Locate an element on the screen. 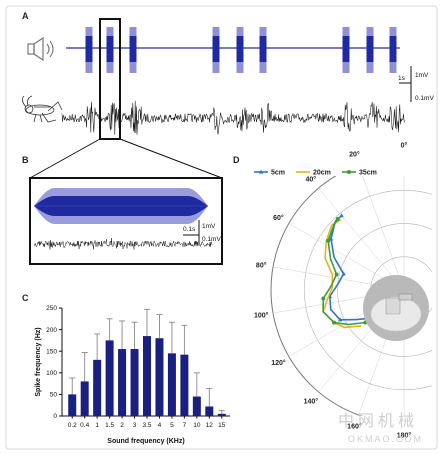 This screenshot has height=455, width=443. legend-marker-35cm is located at coordinates (349, 172).